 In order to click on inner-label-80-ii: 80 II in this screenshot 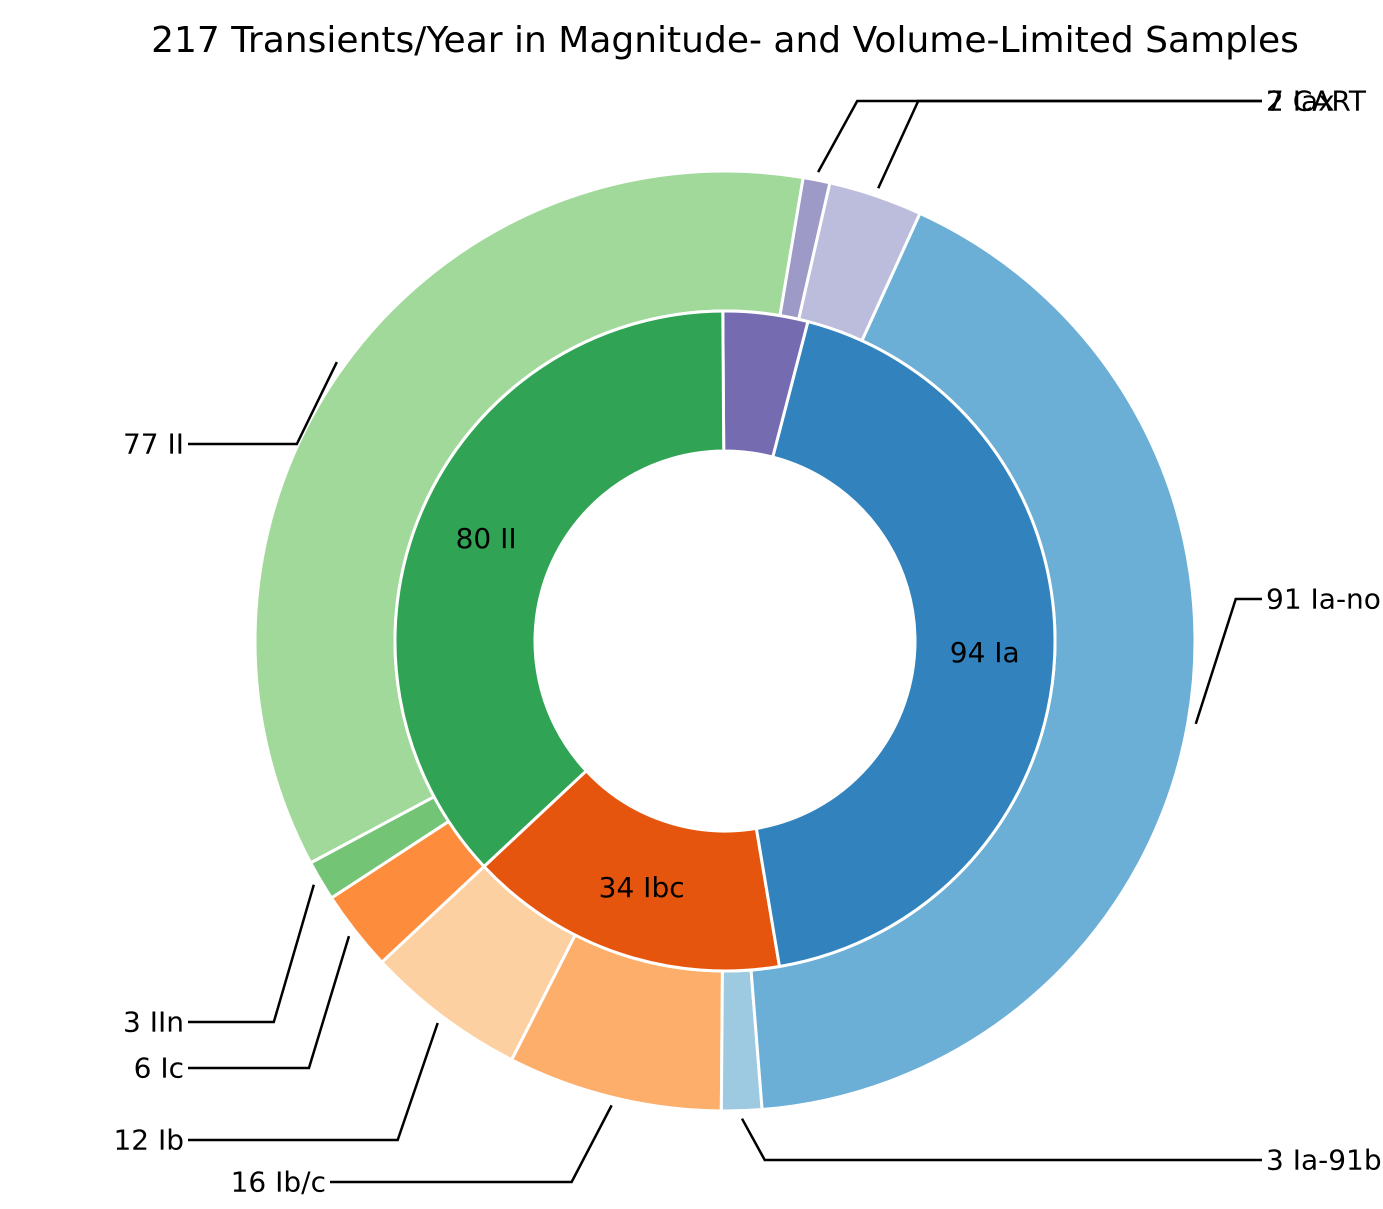, I will do `click(486, 538)`.